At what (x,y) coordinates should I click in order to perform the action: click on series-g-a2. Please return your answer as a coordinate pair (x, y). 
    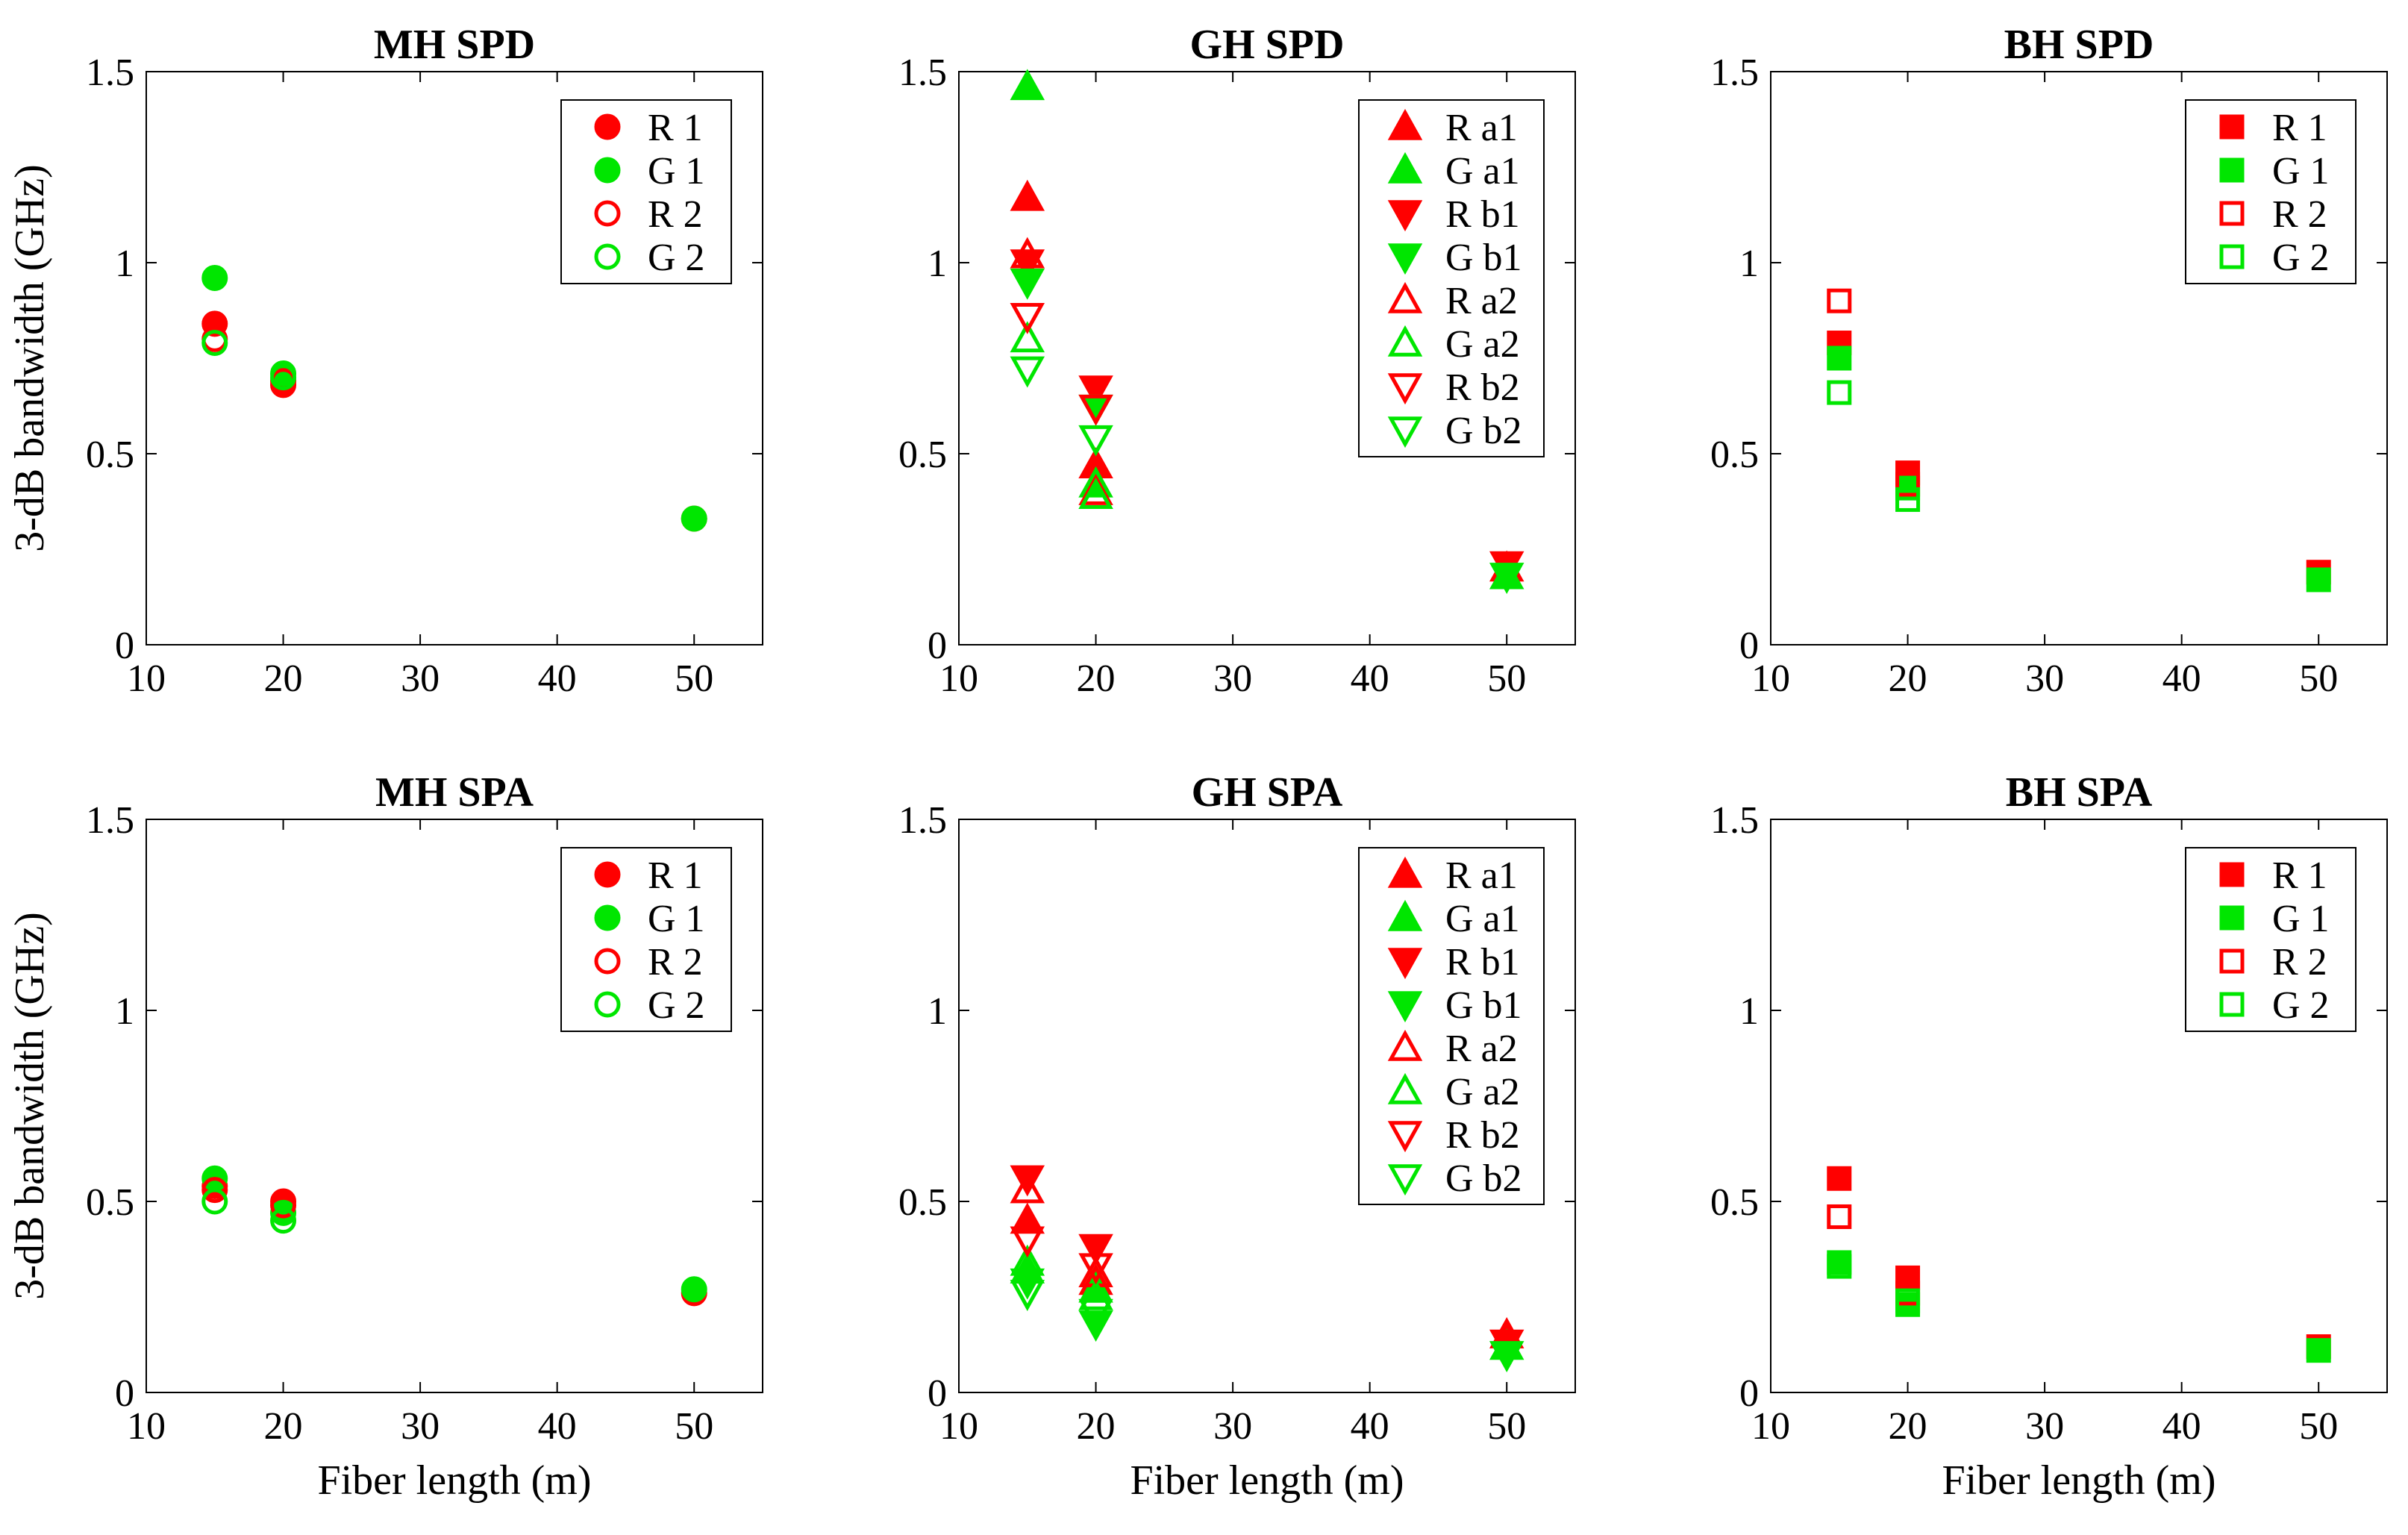
    Looking at the image, I should click on (1061, 416).